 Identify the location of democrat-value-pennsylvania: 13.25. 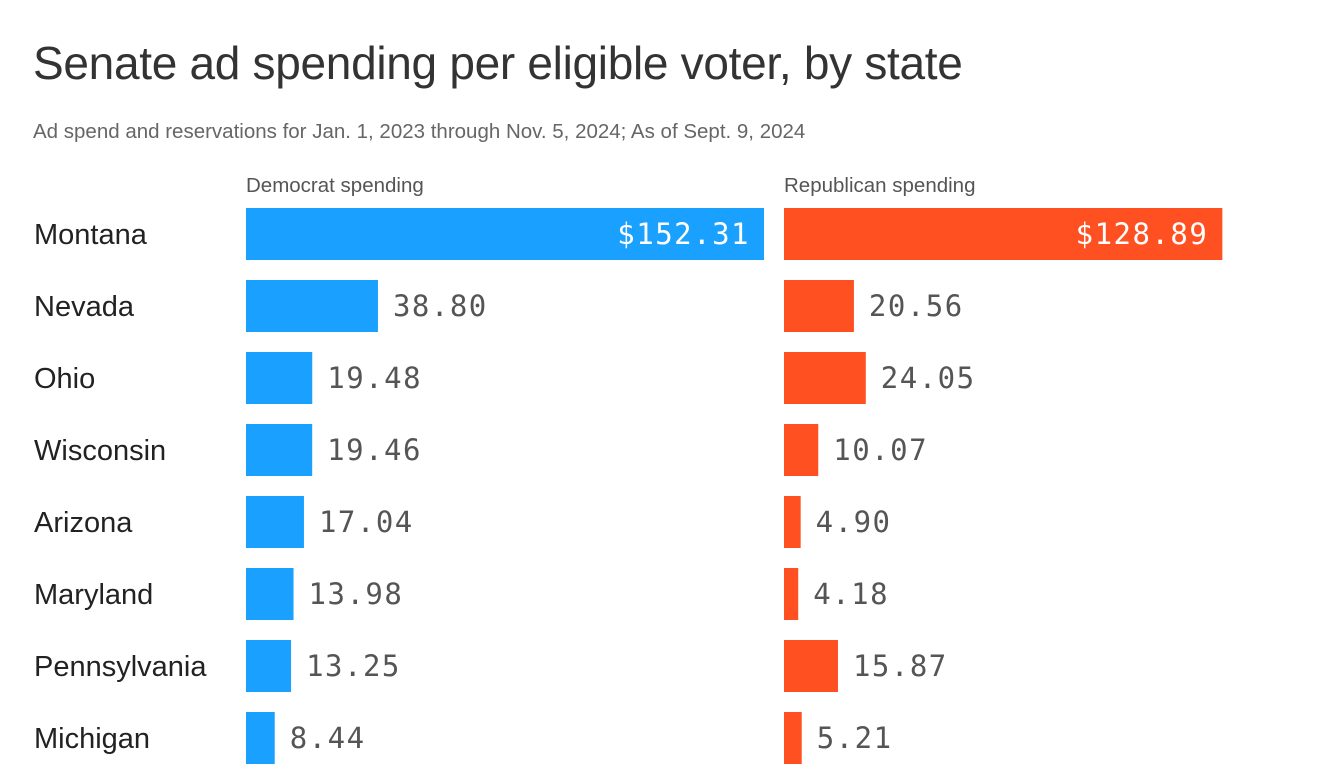
(353, 666).